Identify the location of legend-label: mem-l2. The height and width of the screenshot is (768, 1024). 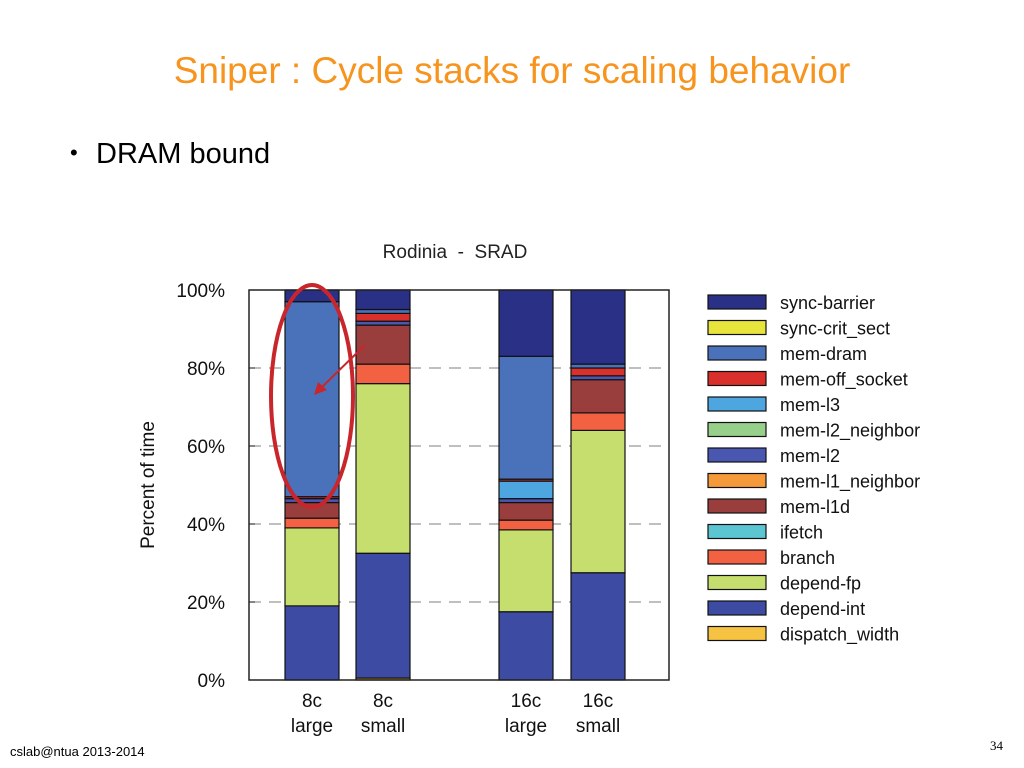
(810, 456).